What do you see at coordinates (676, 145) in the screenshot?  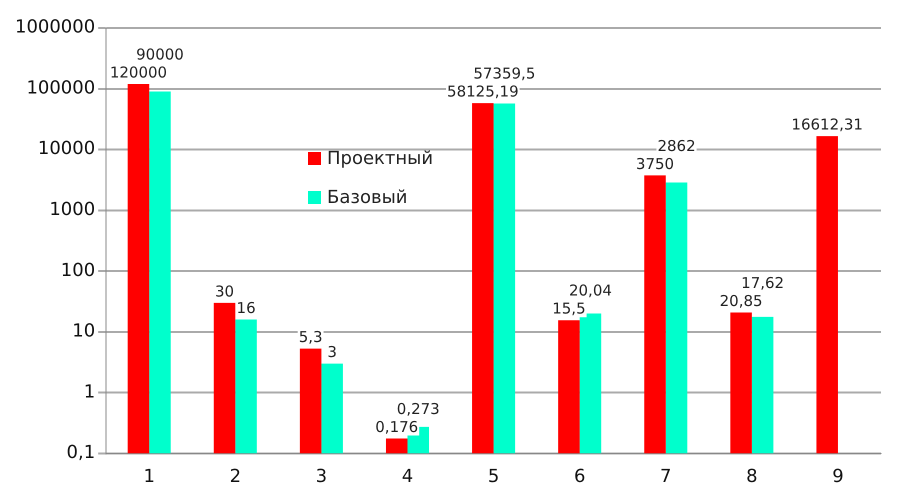 I see `data-label: 2862` at bounding box center [676, 145].